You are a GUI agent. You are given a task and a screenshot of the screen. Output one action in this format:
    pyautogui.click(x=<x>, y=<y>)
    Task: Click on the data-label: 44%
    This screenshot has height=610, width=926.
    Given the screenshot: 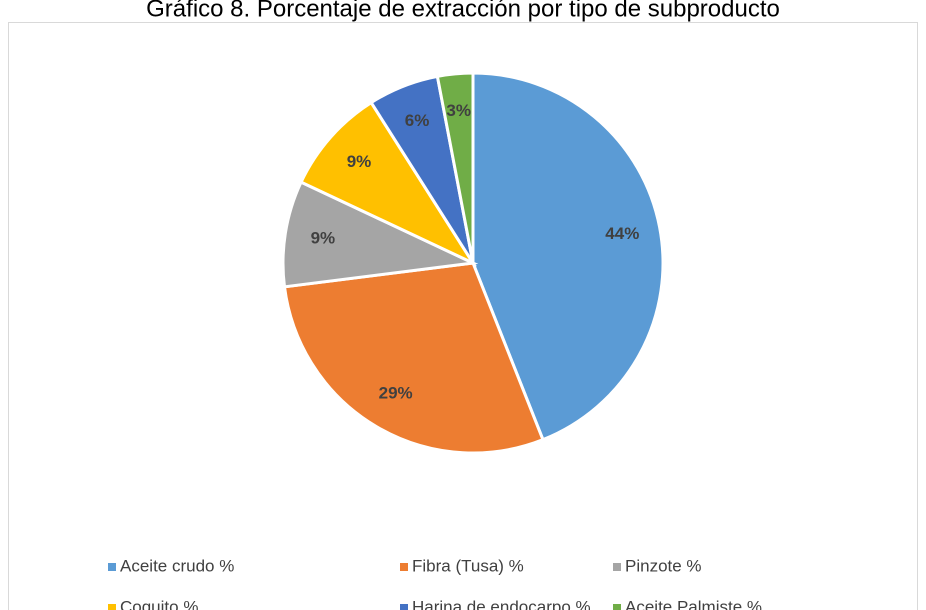 What is the action you would take?
    pyautogui.click(x=622, y=233)
    